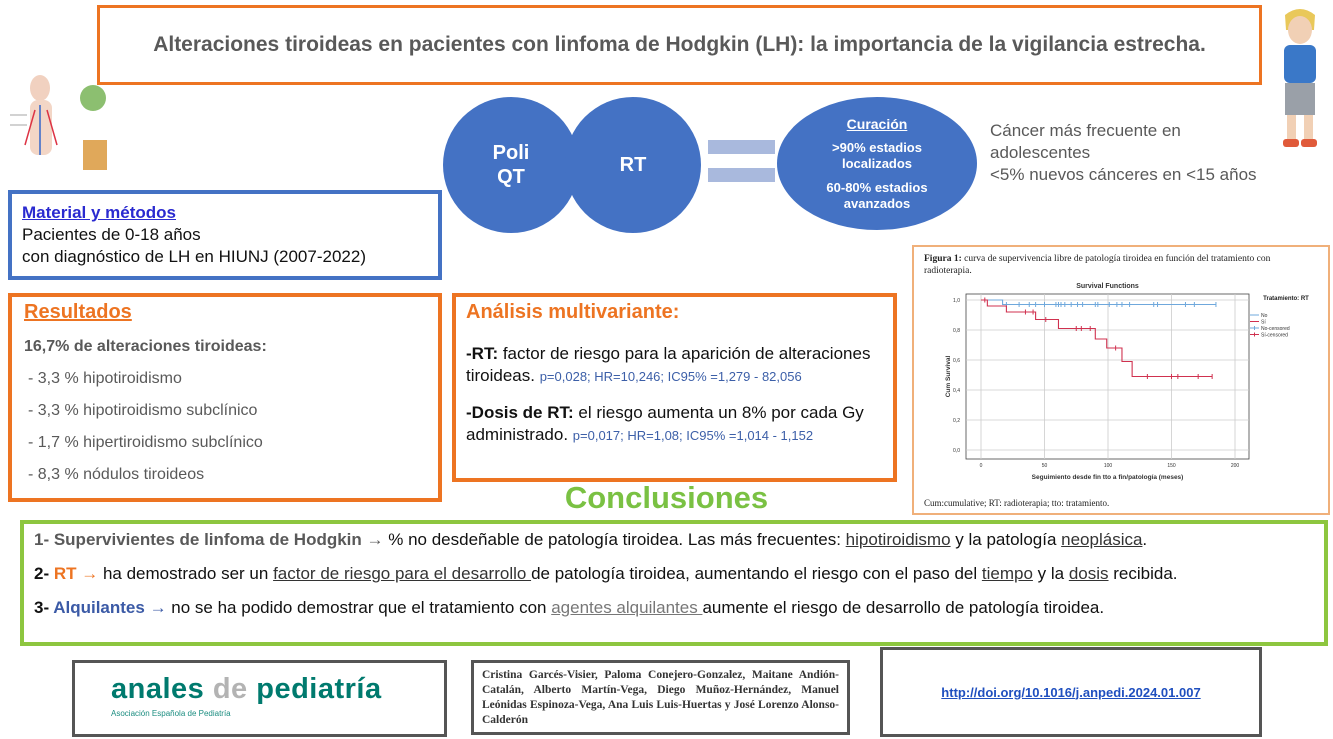  What do you see at coordinates (1088, 573) in the screenshot?
I see `c2-underline: dosis` at bounding box center [1088, 573].